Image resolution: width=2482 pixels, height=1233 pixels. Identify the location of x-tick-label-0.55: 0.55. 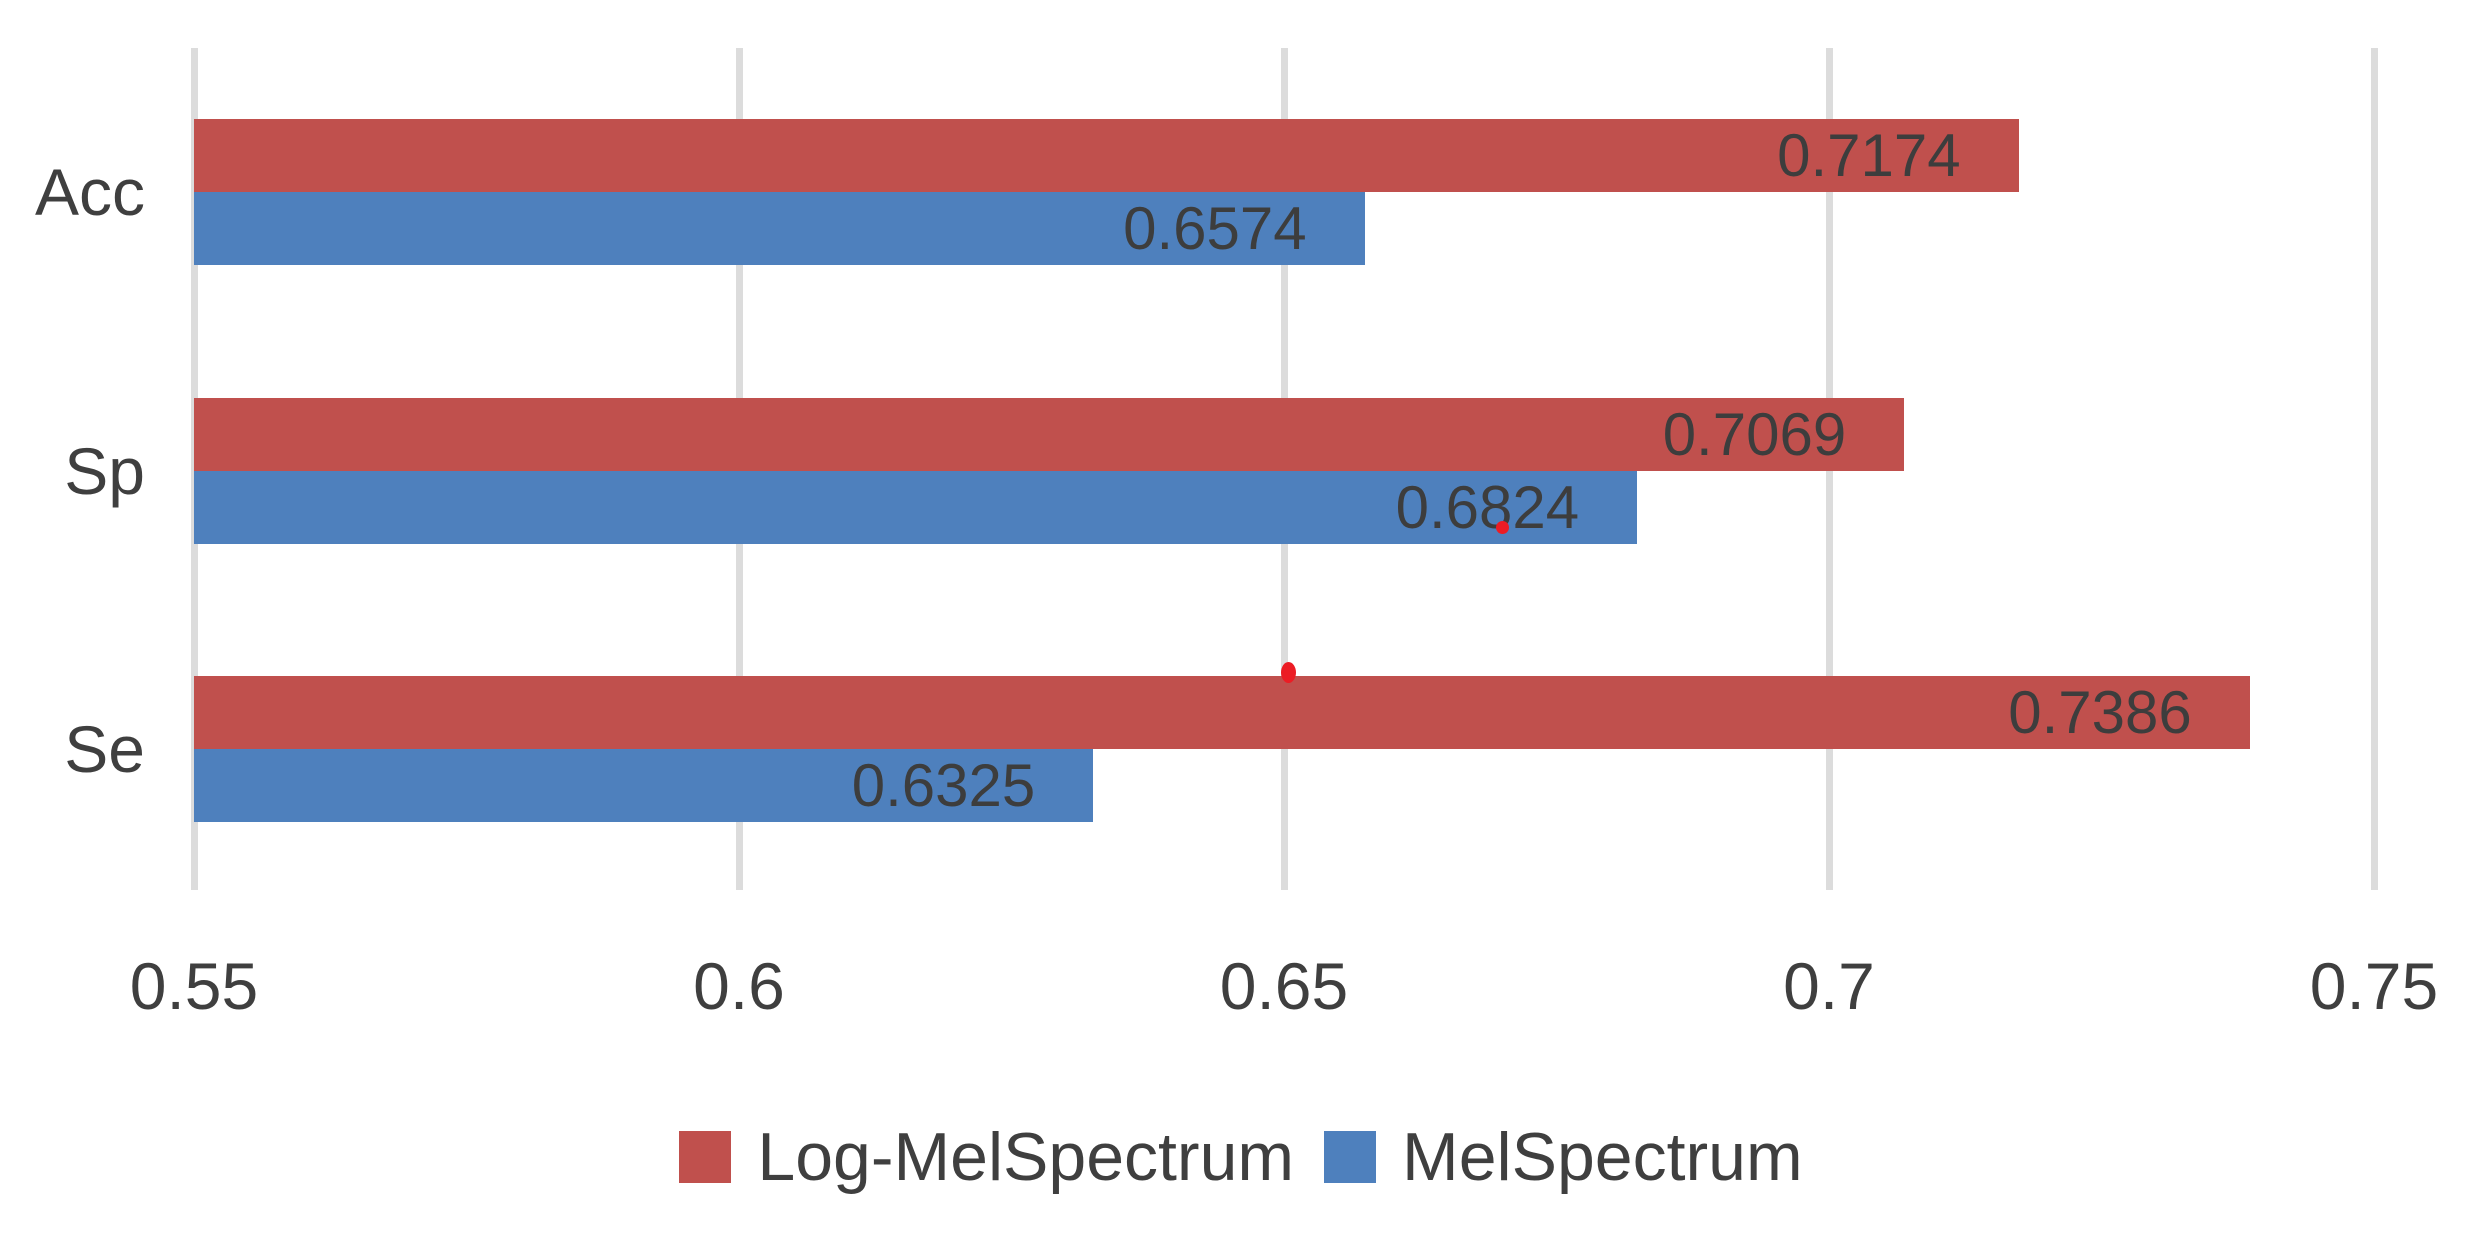
(194, 986).